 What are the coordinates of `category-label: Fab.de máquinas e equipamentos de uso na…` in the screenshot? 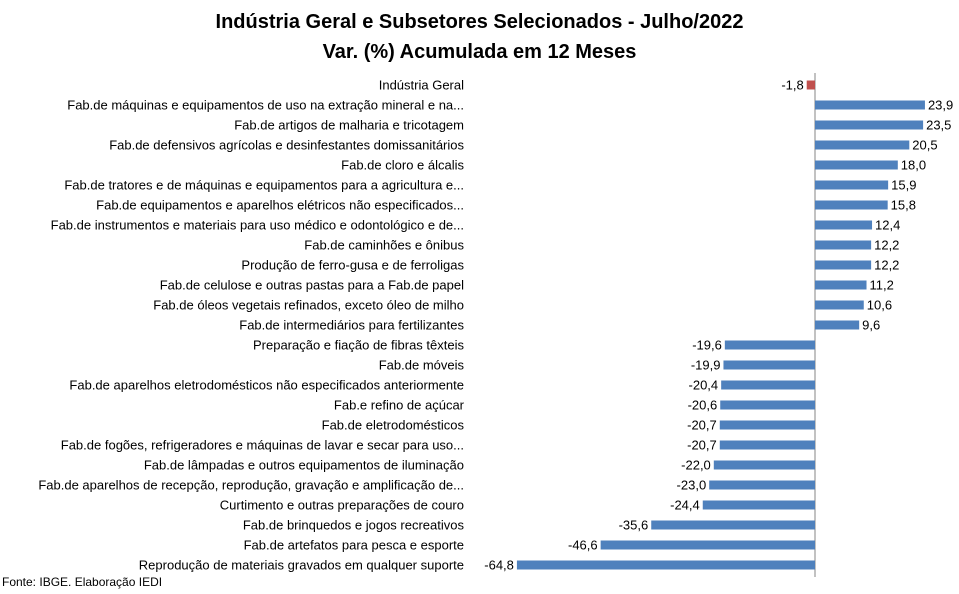 It's located at (265, 105).